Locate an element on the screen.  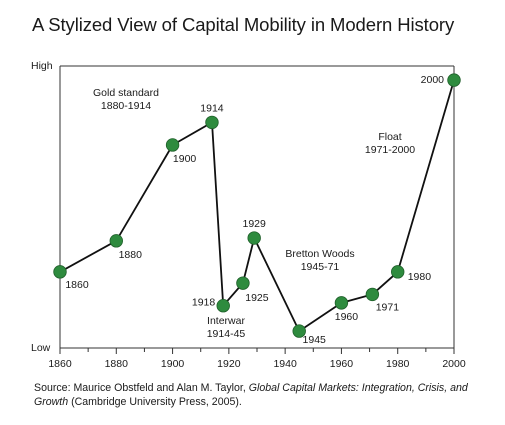
point-label-1929: 1929 is located at coordinates (255, 224).